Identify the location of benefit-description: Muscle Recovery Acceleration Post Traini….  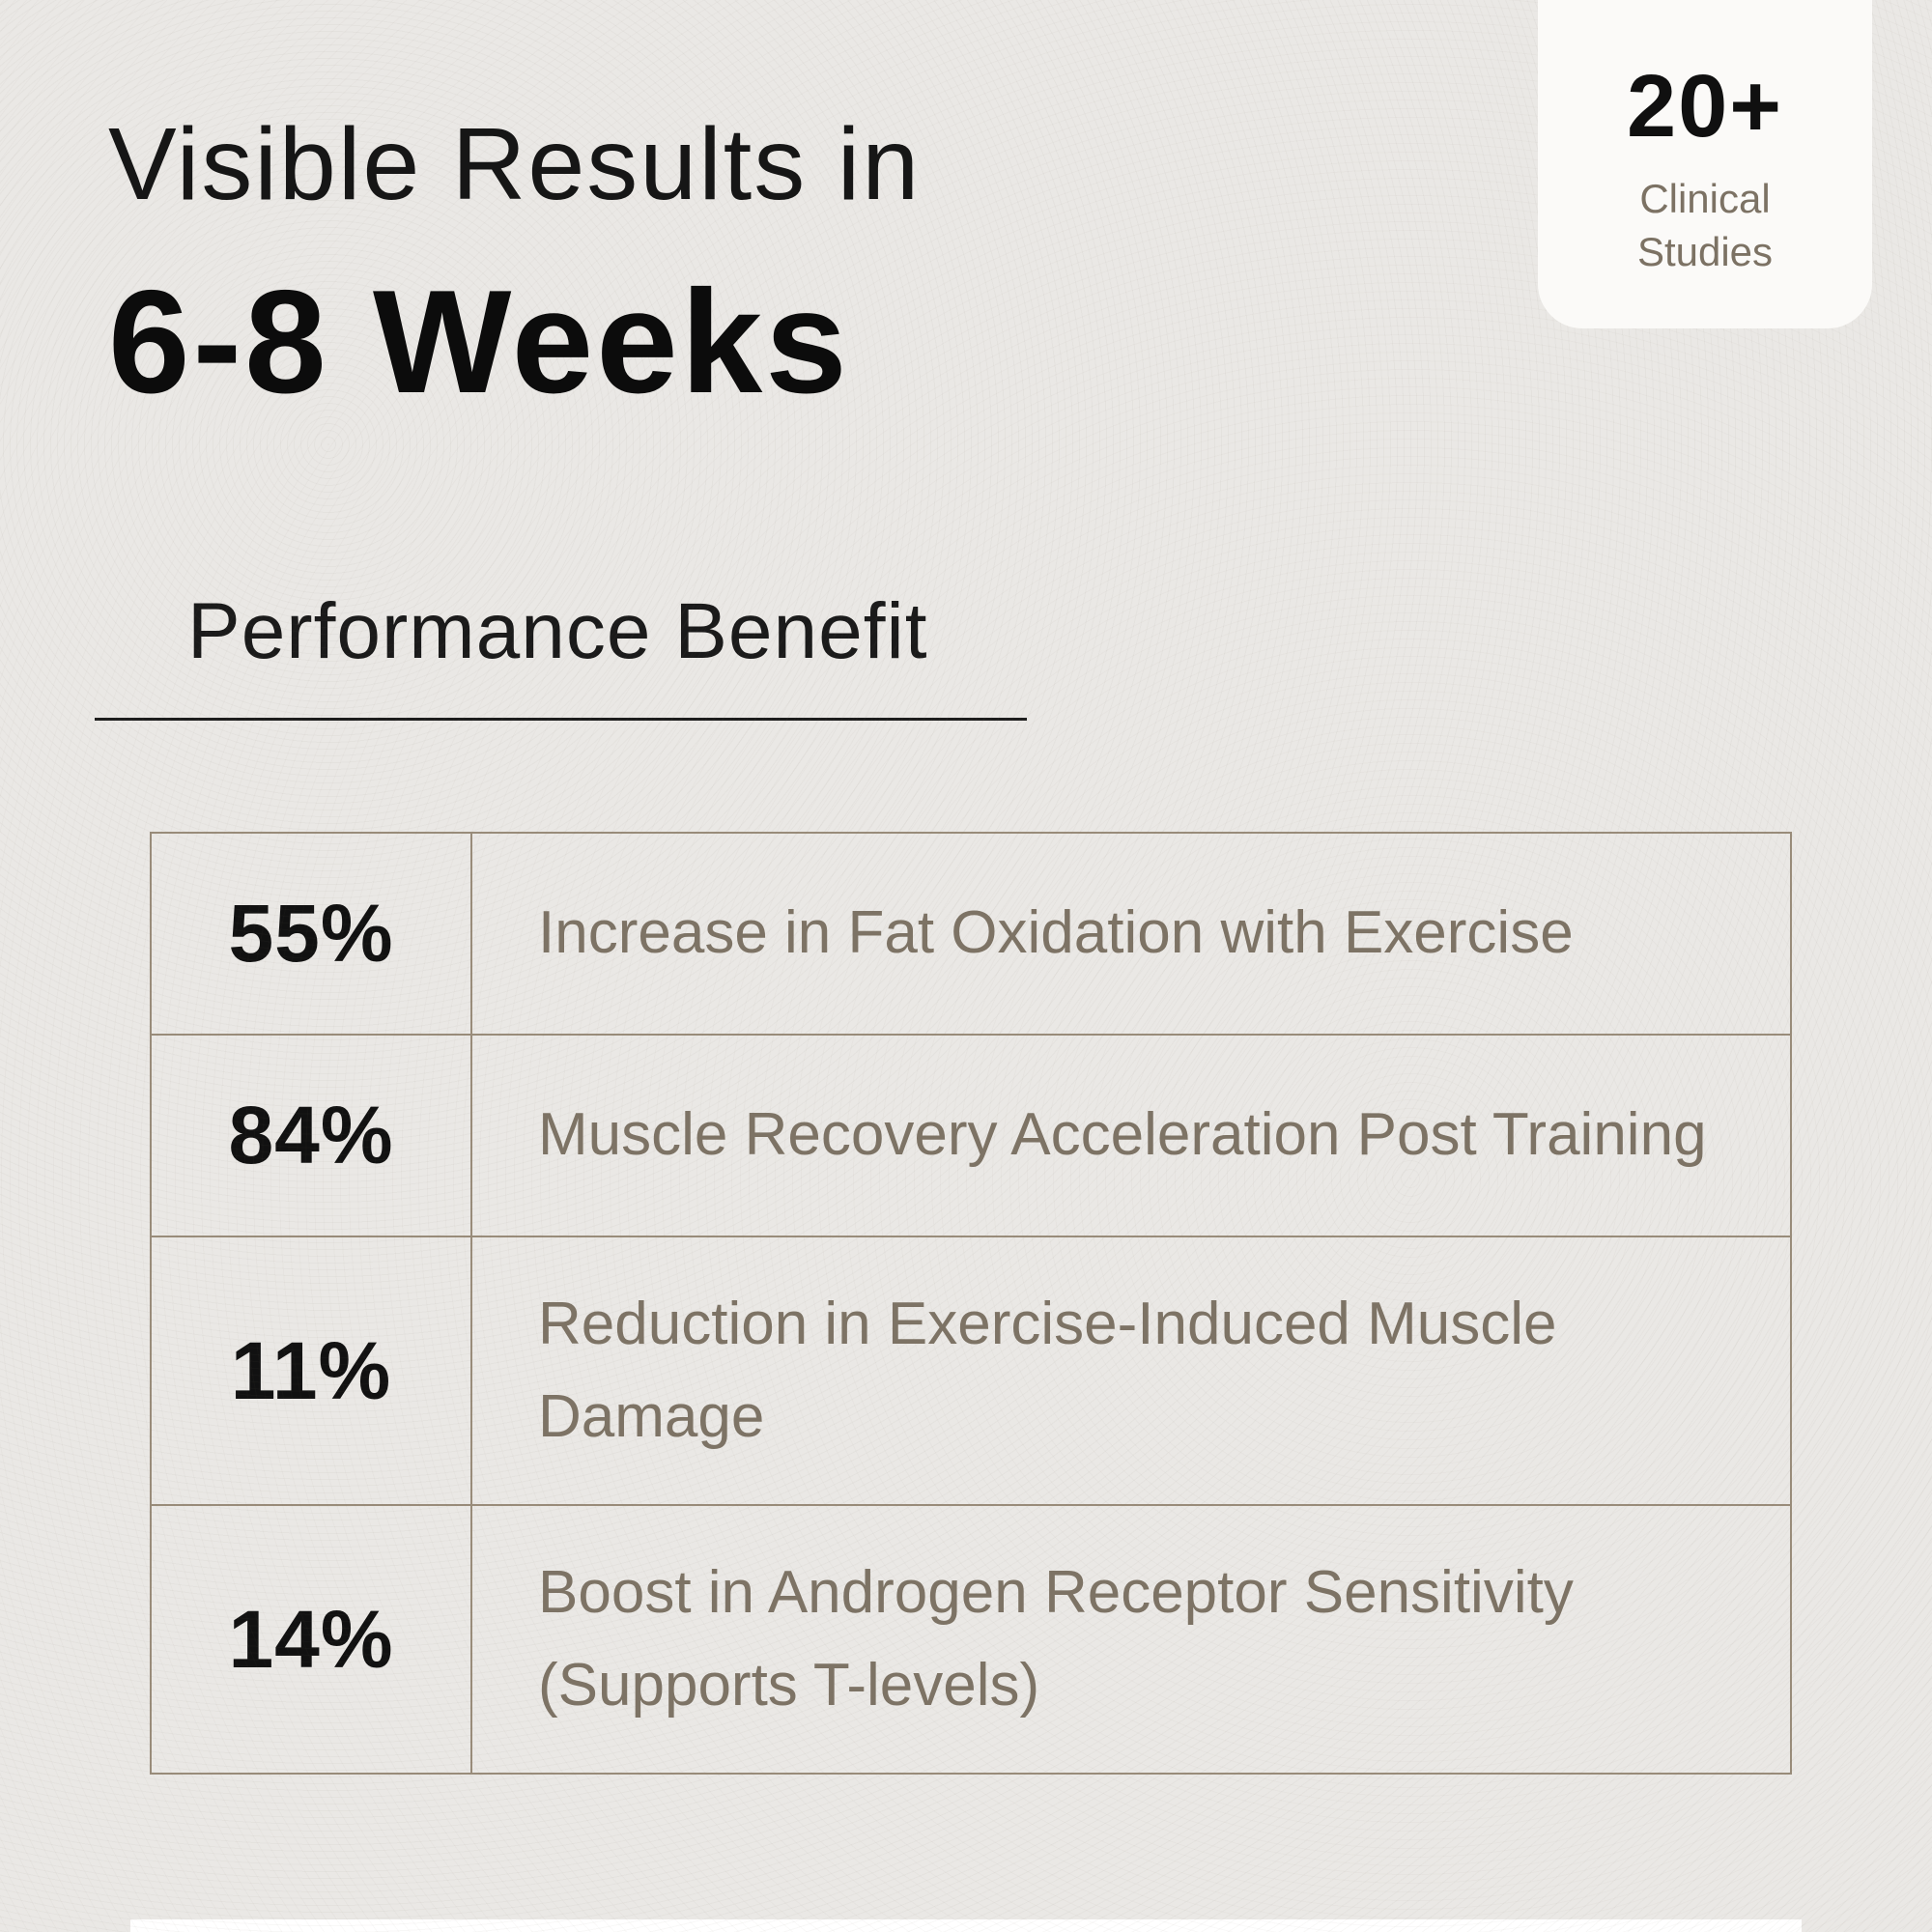
(1122, 1135).